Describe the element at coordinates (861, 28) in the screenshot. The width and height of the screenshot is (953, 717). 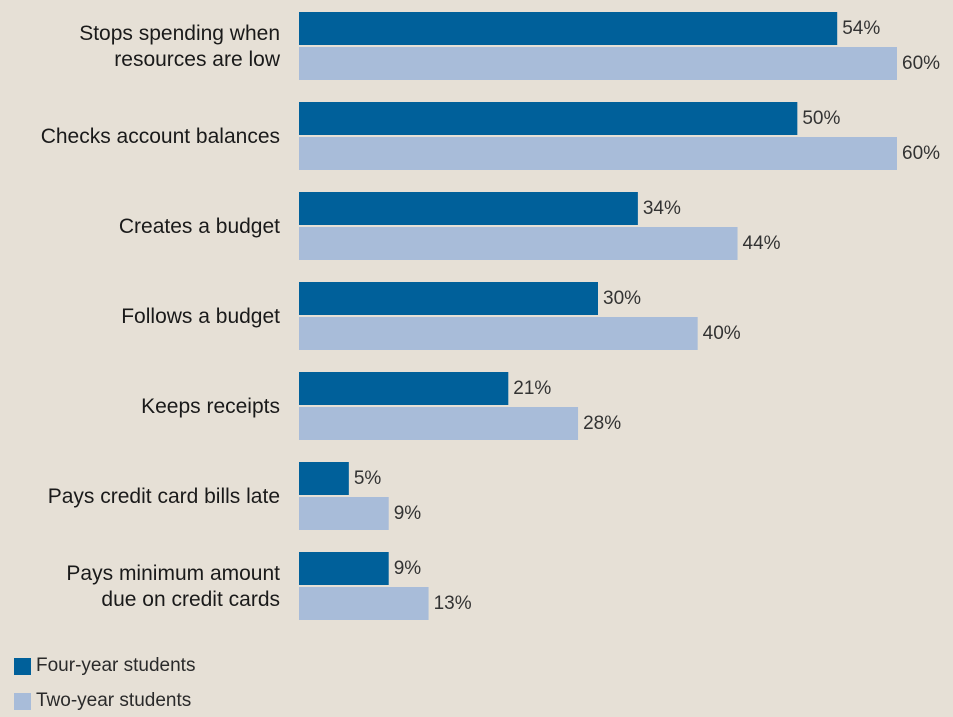
I see `value-label-four-year: 54%` at that location.